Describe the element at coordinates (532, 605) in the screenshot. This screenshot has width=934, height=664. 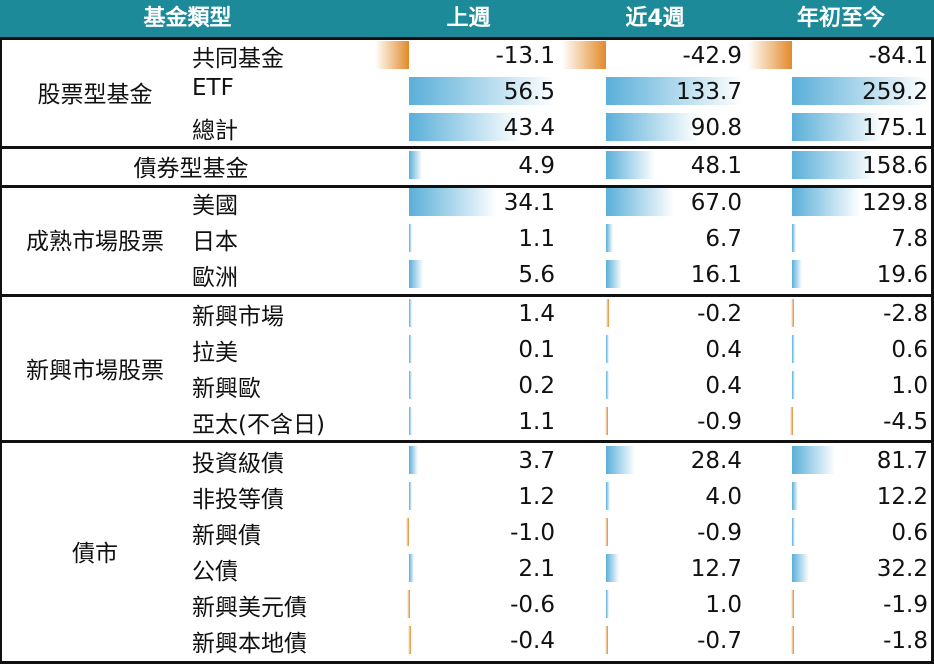
I see `value-label: -0.6` at that location.